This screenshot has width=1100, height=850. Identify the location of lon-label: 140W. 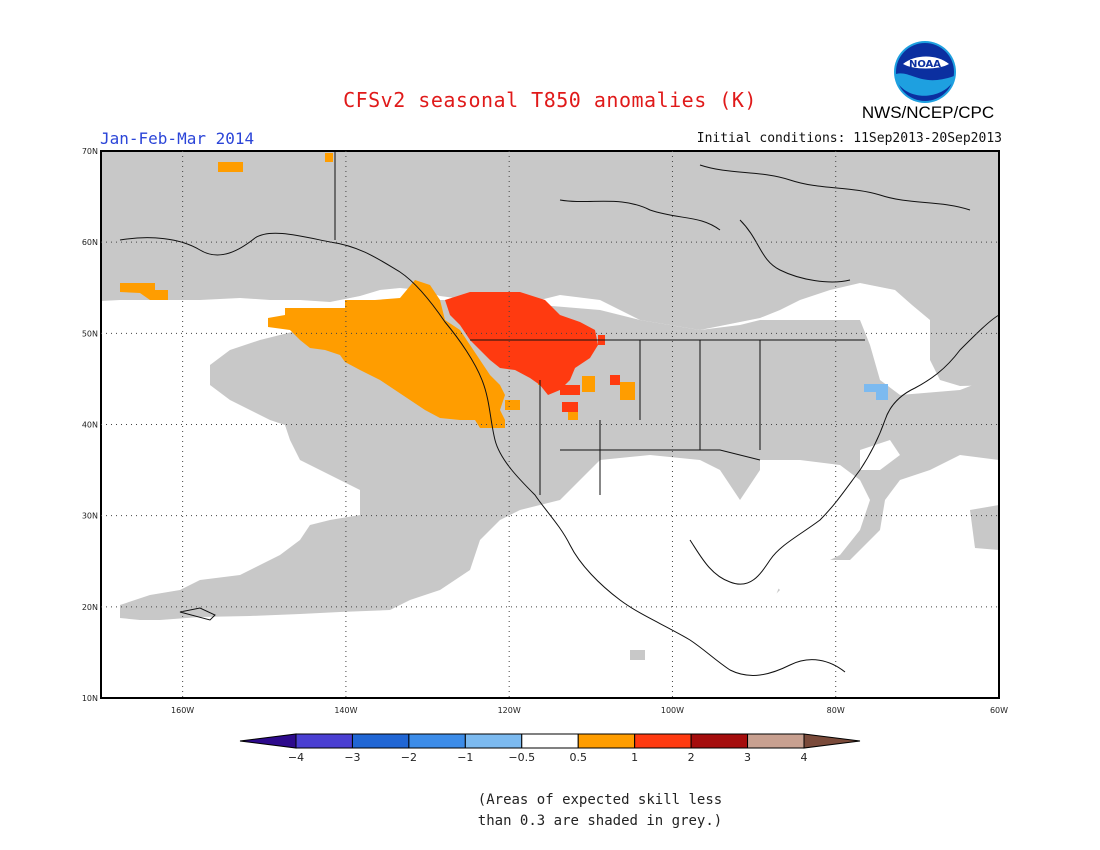
(345, 710).